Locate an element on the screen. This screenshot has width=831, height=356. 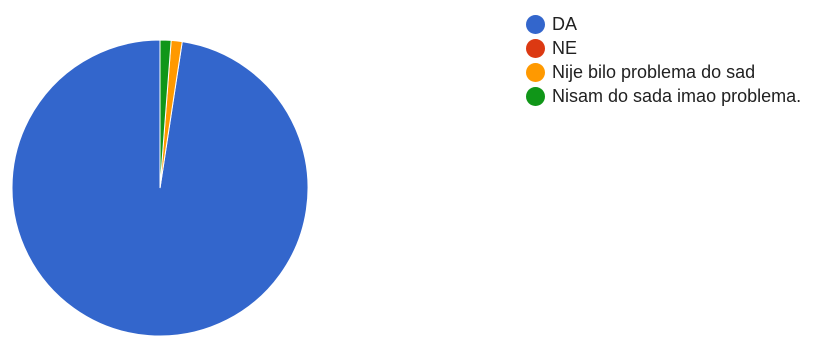
legend-label: DA is located at coordinates (565, 24).